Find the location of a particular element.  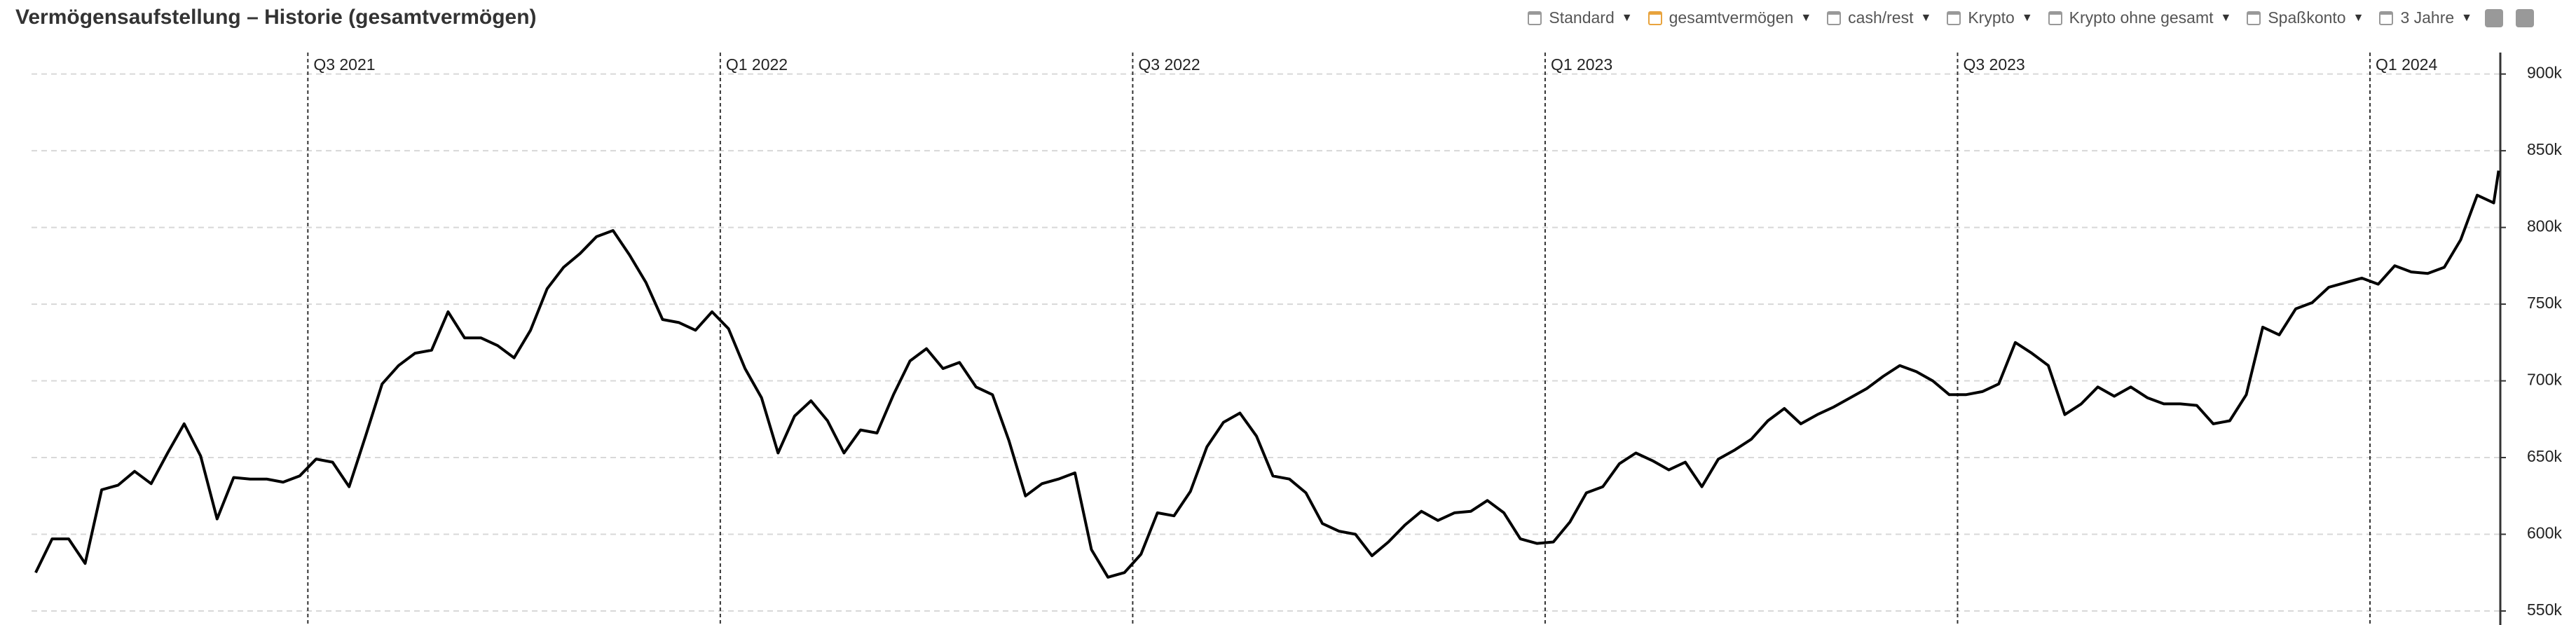

item-label: Standard is located at coordinates (1582, 17).